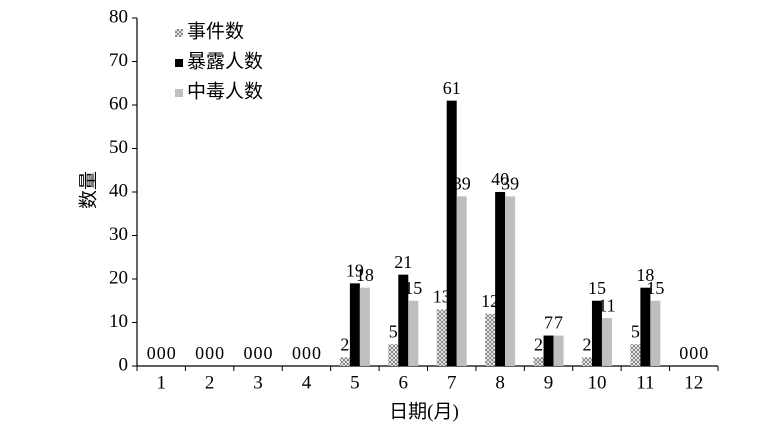 The image size is (766, 431). I want to click on y-tick-label: 80, so click(118, 16).